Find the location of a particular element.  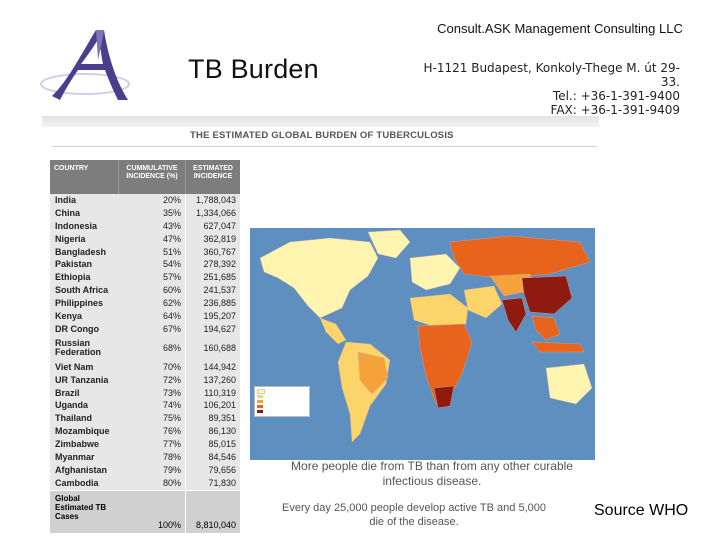

company-logo is located at coordinates (85, 67).